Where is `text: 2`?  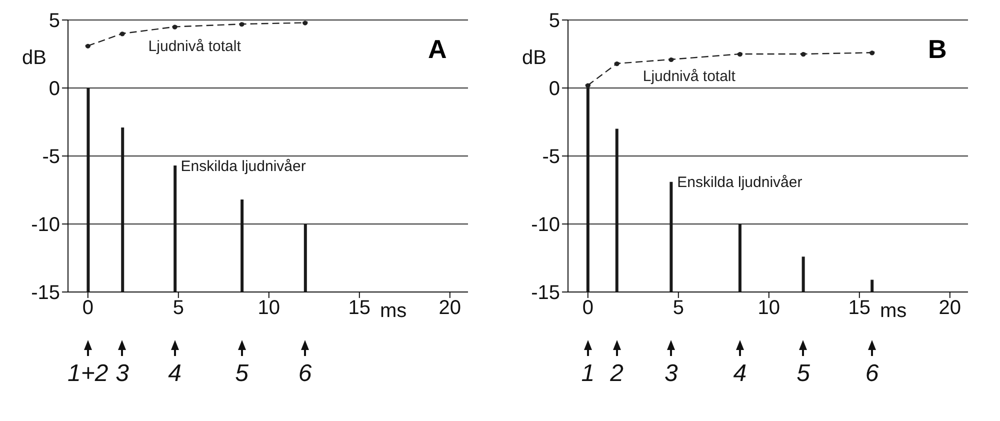 text: 2 is located at coordinates (617, 373).